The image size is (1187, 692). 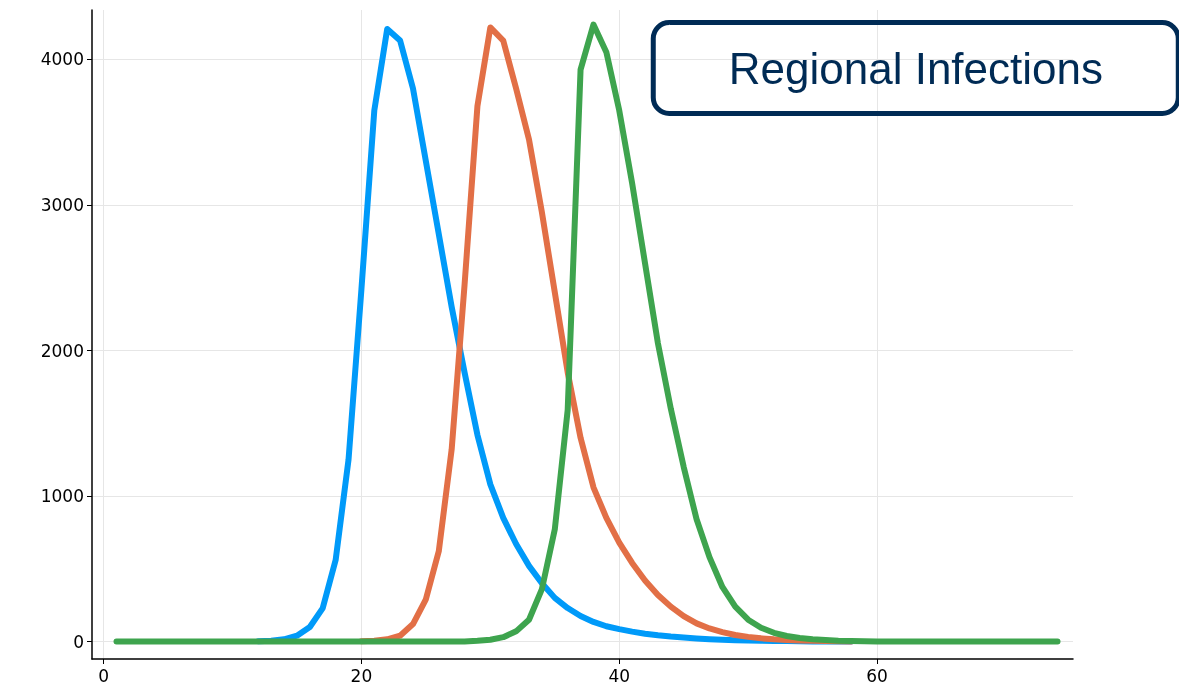 I want to click on x-tick-label: 0, so click(x=104, y=675).